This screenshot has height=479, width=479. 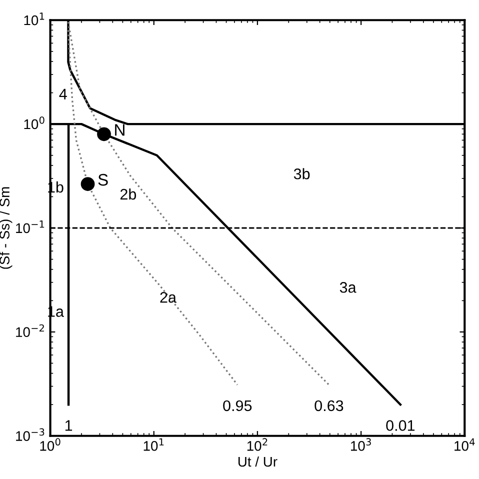 I want to click on y-tick-label: 10$^{−1}$, so click(x=30, y=227).